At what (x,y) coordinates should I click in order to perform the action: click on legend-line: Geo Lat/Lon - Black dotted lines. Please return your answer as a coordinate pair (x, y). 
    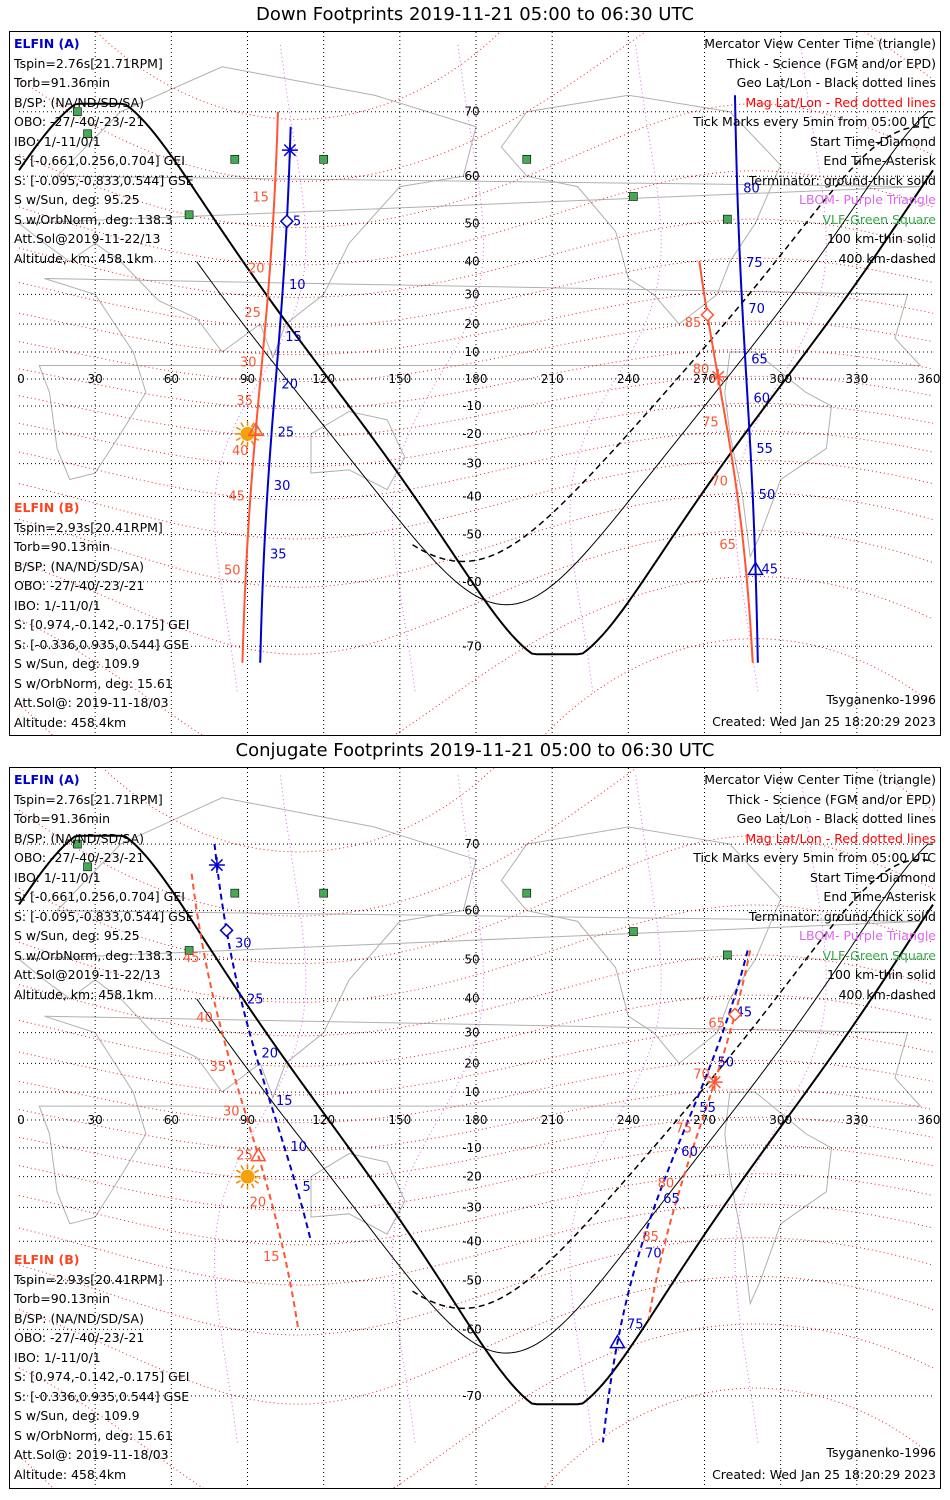
    Looking at the image, I should click on (836, 82).